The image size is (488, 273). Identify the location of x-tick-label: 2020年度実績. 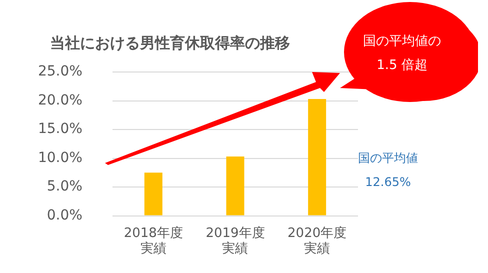
(317, 240).